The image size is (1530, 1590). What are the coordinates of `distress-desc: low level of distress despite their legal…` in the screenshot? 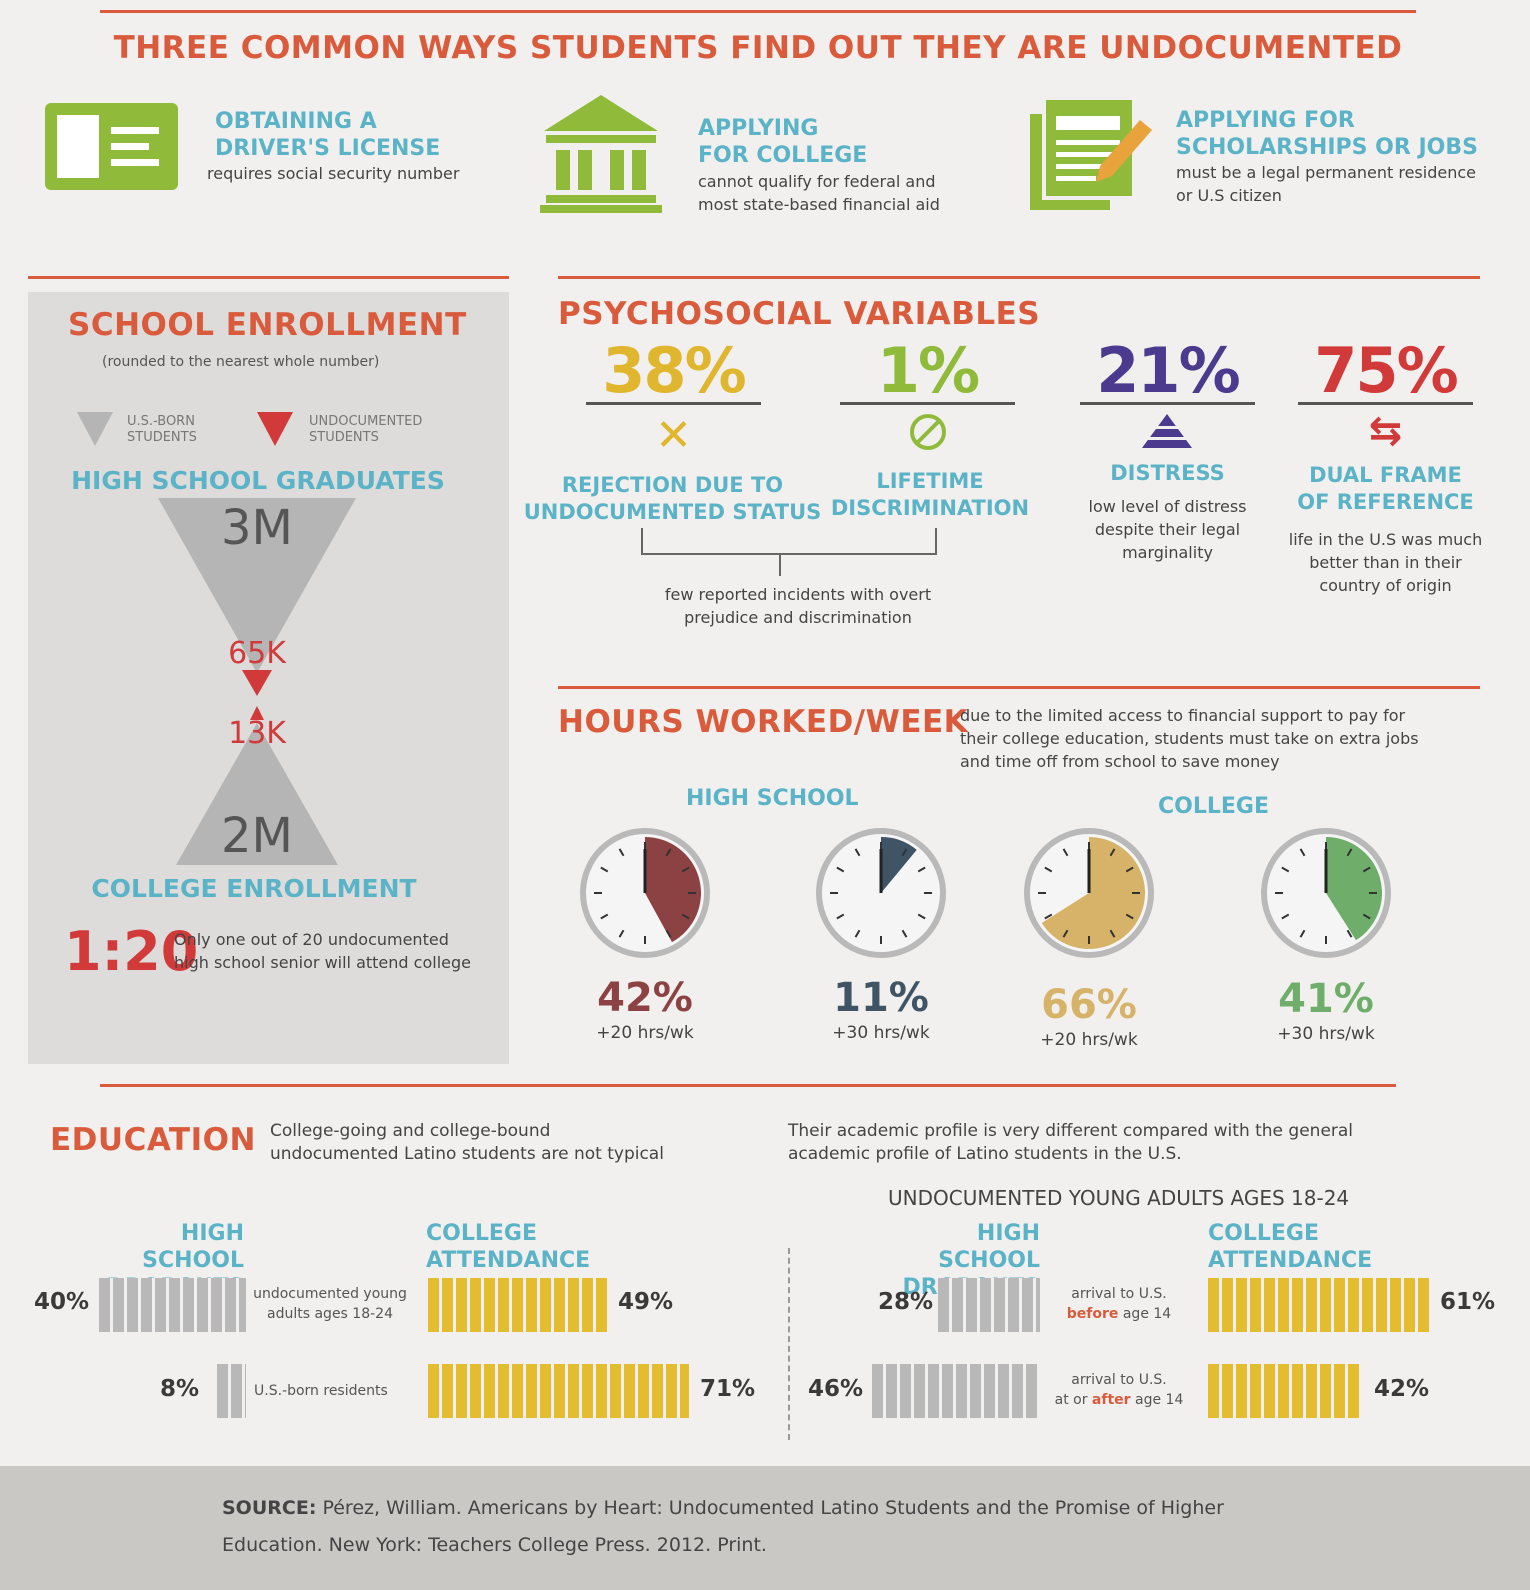 It's located at (1167, 529).